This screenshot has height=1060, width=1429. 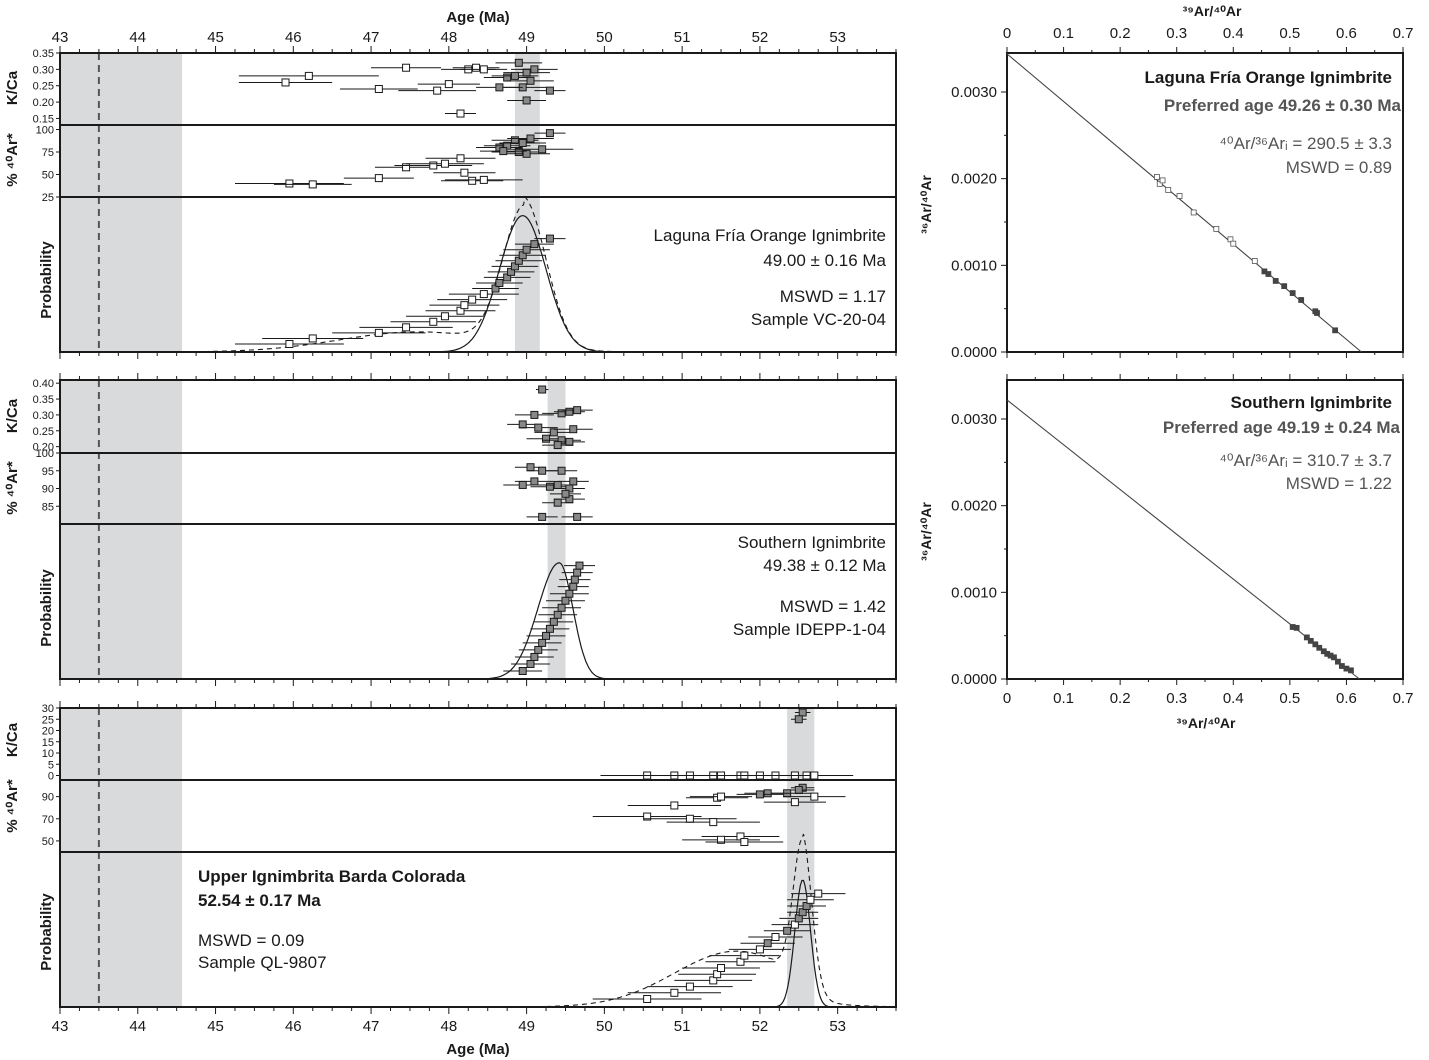 I want to click on prob-label-southern: Probability, so click(x=46, y=608).